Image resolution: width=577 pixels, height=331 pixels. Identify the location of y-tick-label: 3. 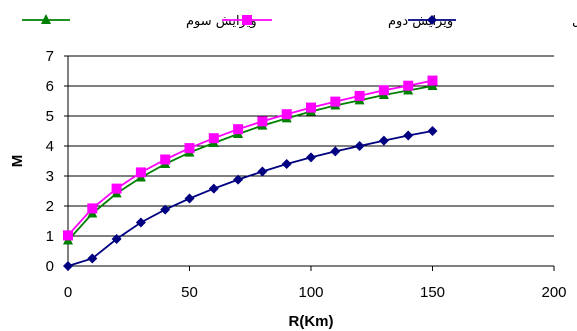
(50, 176).